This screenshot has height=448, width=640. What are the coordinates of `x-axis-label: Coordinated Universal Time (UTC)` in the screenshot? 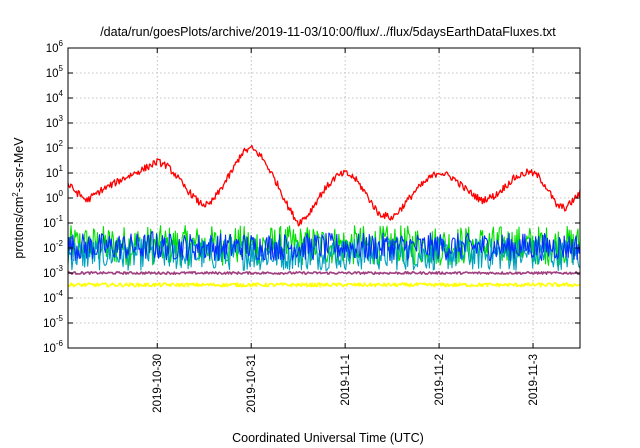 It's located at (328, 438).